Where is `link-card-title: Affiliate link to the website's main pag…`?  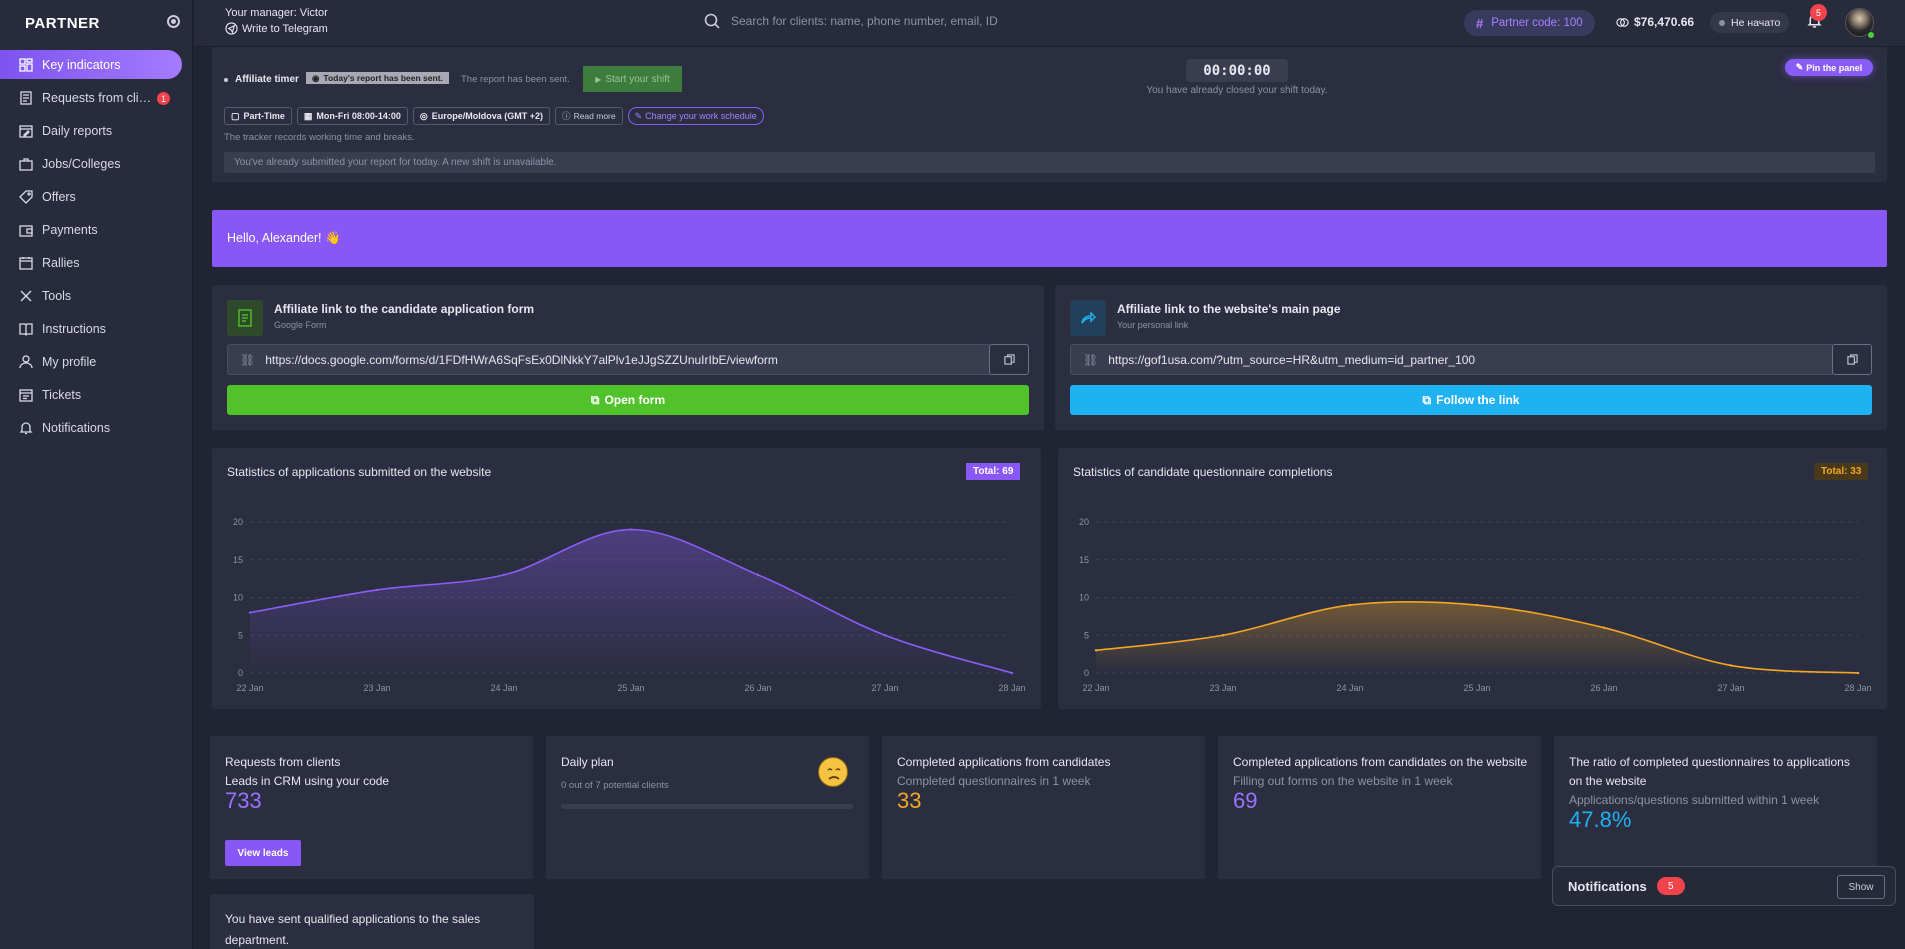 link-card-title: Affiliate link to the website's main pag… is located at coordinates (1229, 309).